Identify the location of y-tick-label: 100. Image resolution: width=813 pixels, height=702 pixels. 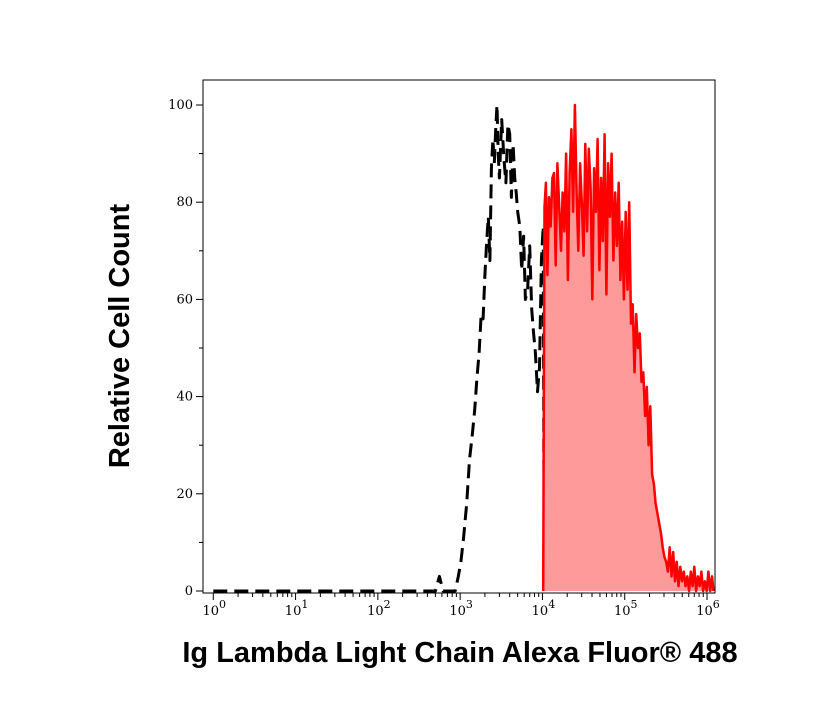
(180, 105).